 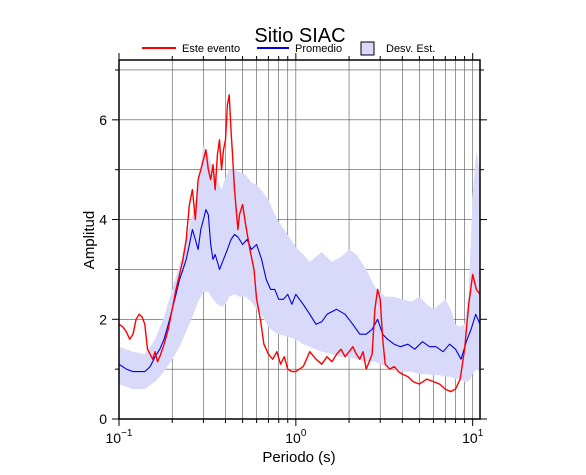 I want to click on y-tick-label: 6, so click(x=103, y=120).